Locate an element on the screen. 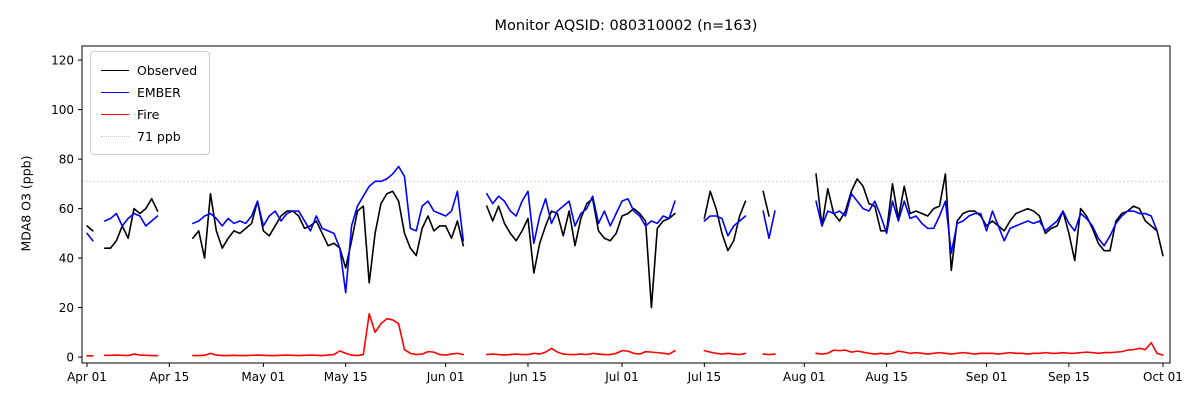 This screenshot has height=400, width=1200. legend-label-threshold: 71 ppb is located at coordinates (159, 136).